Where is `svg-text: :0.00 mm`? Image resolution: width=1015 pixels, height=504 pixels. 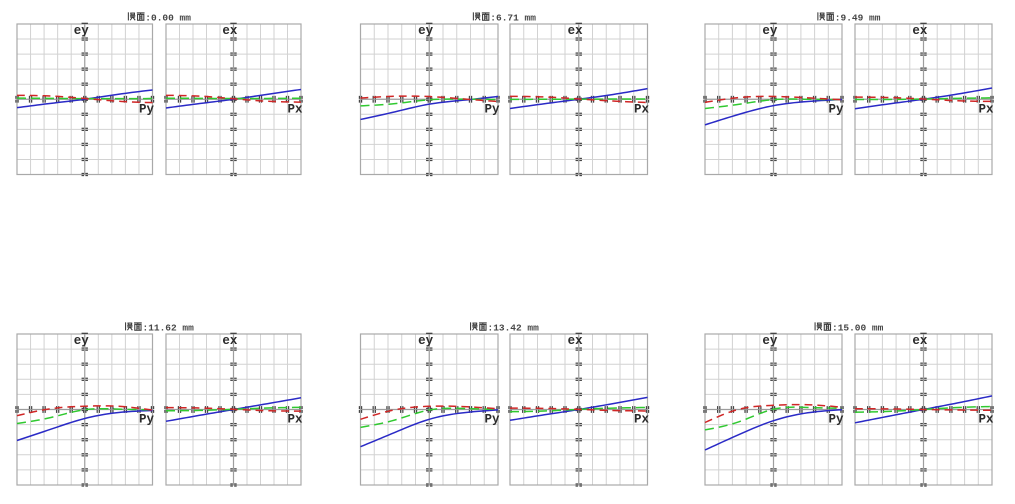 svg-text: :0.00 mm is located at coordinates (168, 18).